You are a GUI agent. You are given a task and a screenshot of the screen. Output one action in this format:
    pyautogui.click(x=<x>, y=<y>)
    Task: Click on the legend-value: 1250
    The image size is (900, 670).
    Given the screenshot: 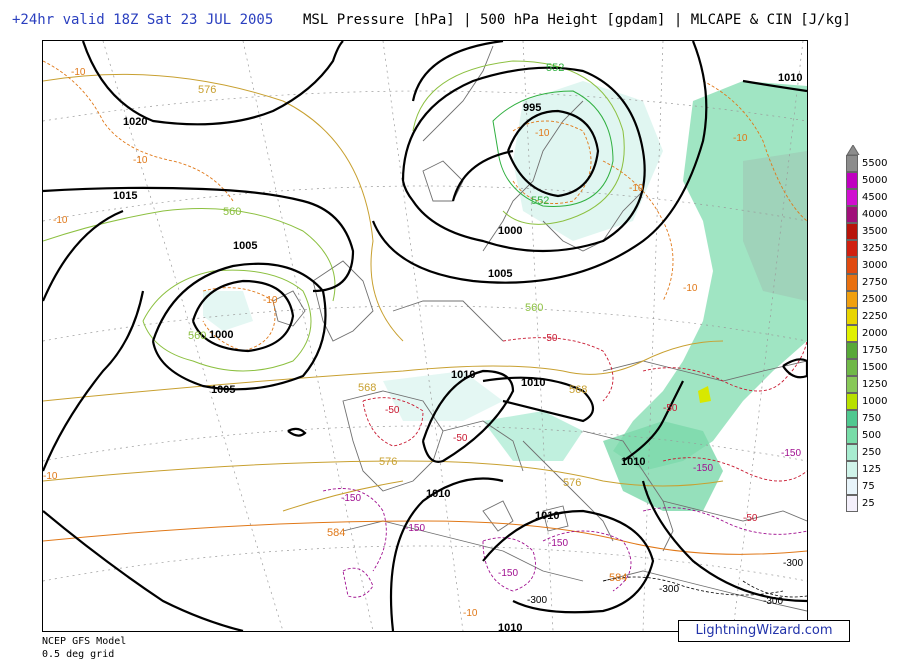 What is the action you would take?
    pyautogui.click(x=875, y=384)
    